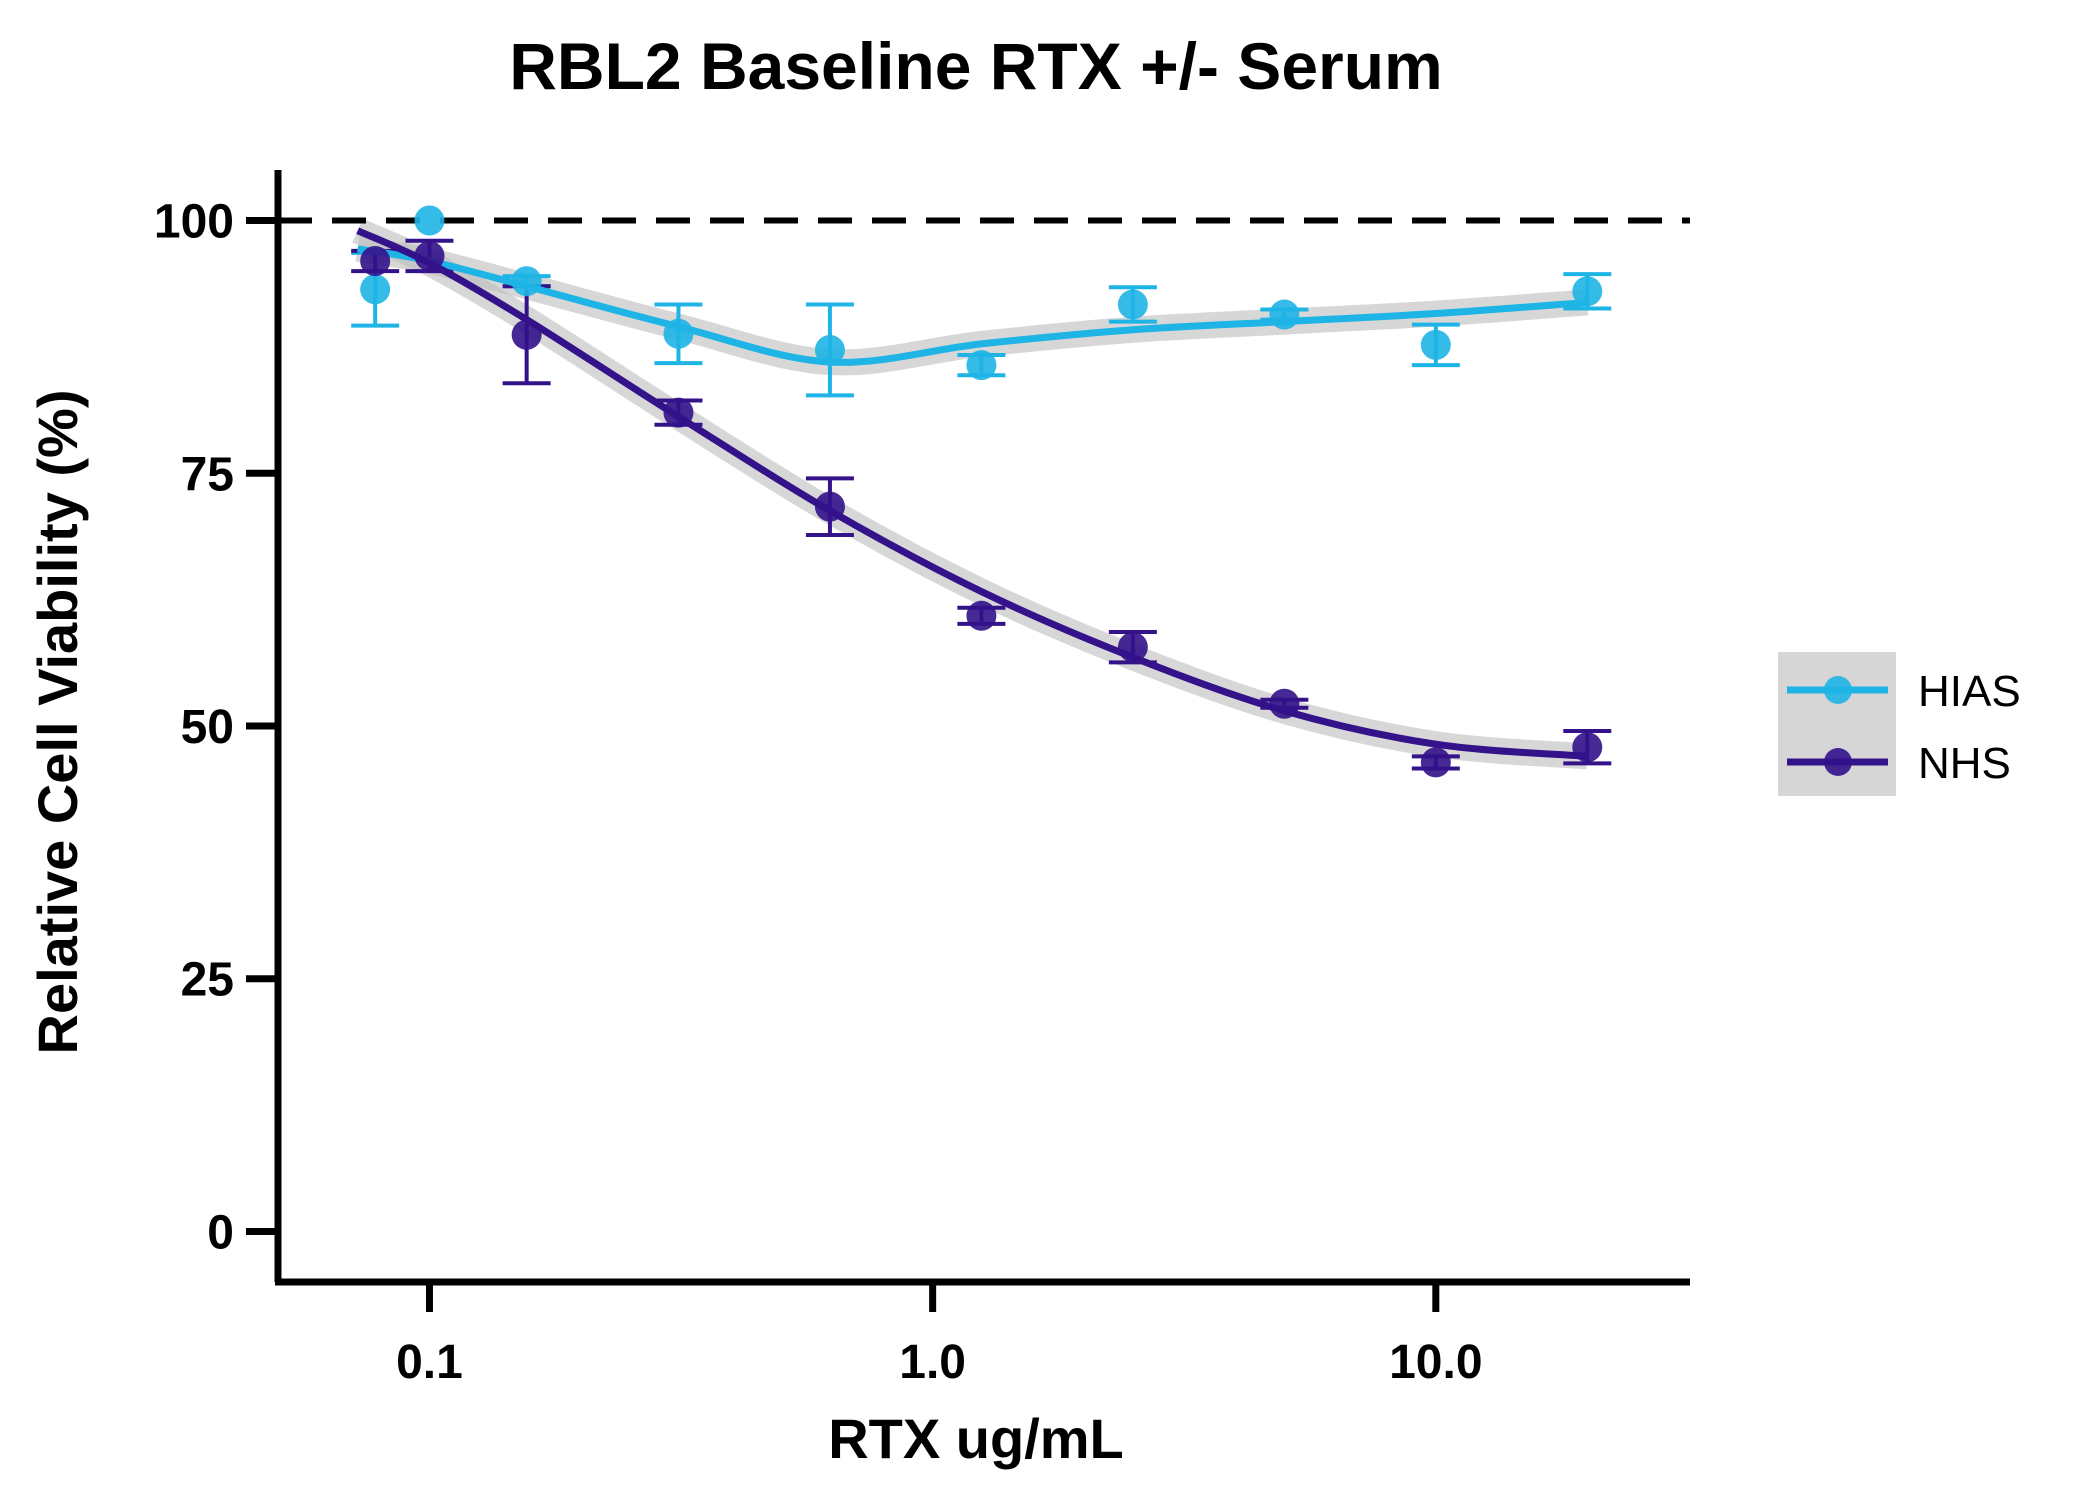 This screenshot has width=2100, height=1500. What do you see at coordinates (1899, 724) in the screenshot?
I see `legend: HIAS NHS` at bounding box center [1899, 724].